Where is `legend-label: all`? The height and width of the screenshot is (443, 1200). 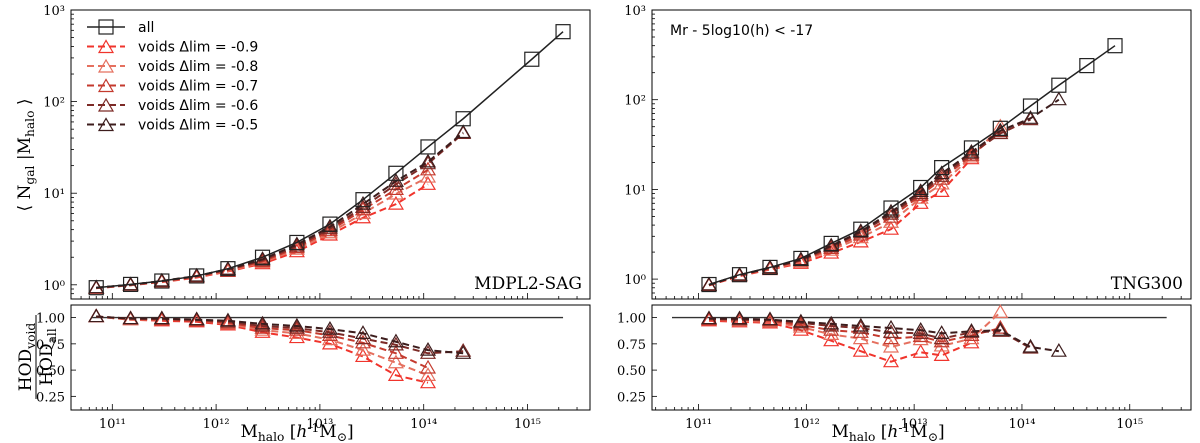
legend-label: all is located at coordinates (146, 28).